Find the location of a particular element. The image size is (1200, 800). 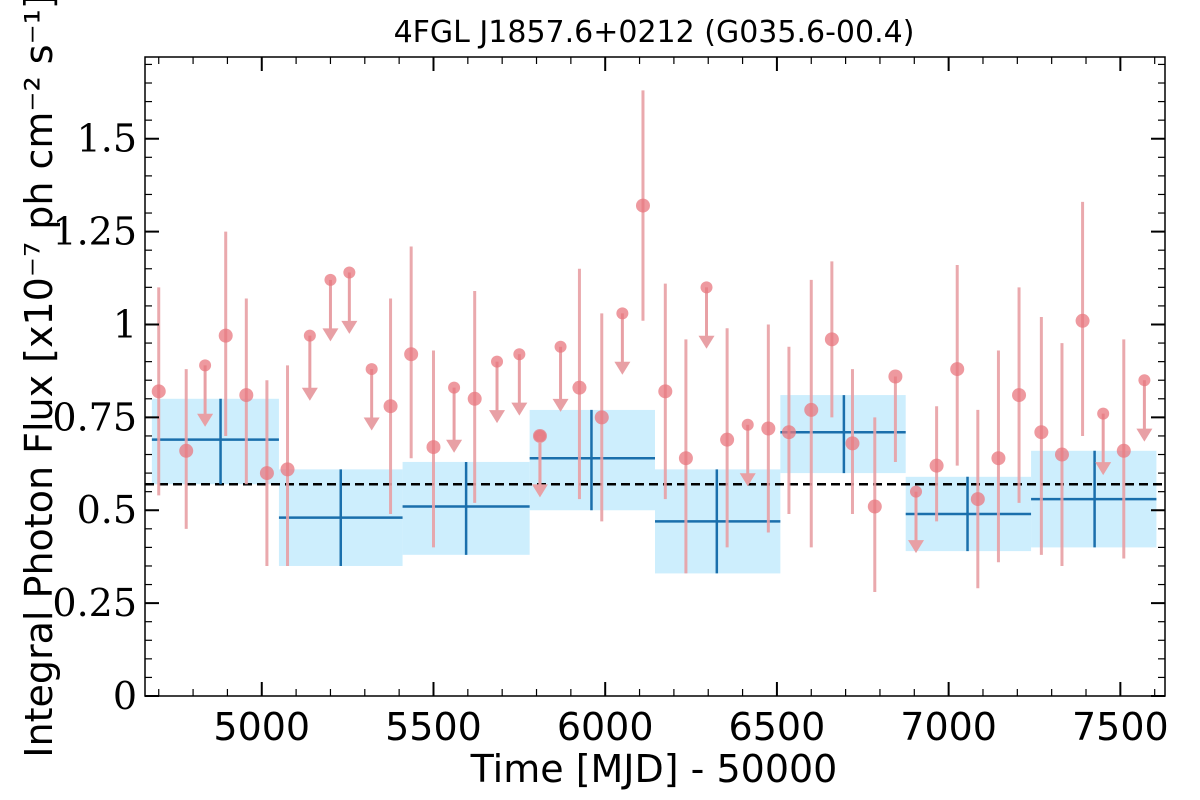

x-axis-label: Time [MJD] - 50000 is located at coordinates (654, 769).